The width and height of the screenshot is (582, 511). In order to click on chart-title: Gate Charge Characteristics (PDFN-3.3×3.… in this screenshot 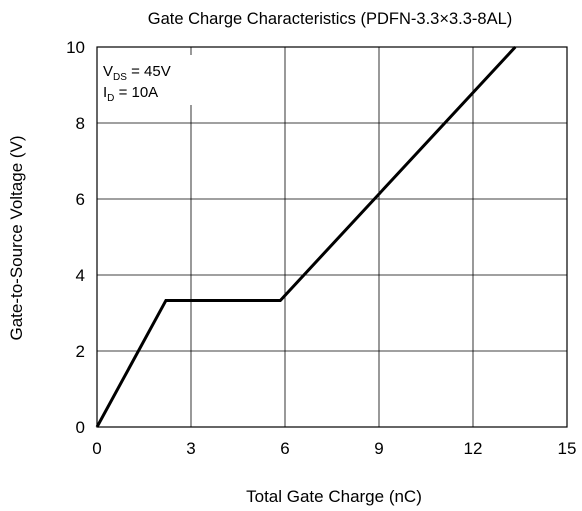, I will do `click(330, 19)`.